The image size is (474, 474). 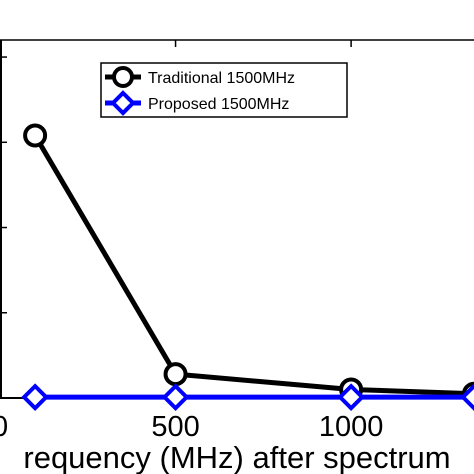 What do you see at coordinates (247, 397) in the screenshot?
I see `series-proposed` at bounding box center [247, 397].